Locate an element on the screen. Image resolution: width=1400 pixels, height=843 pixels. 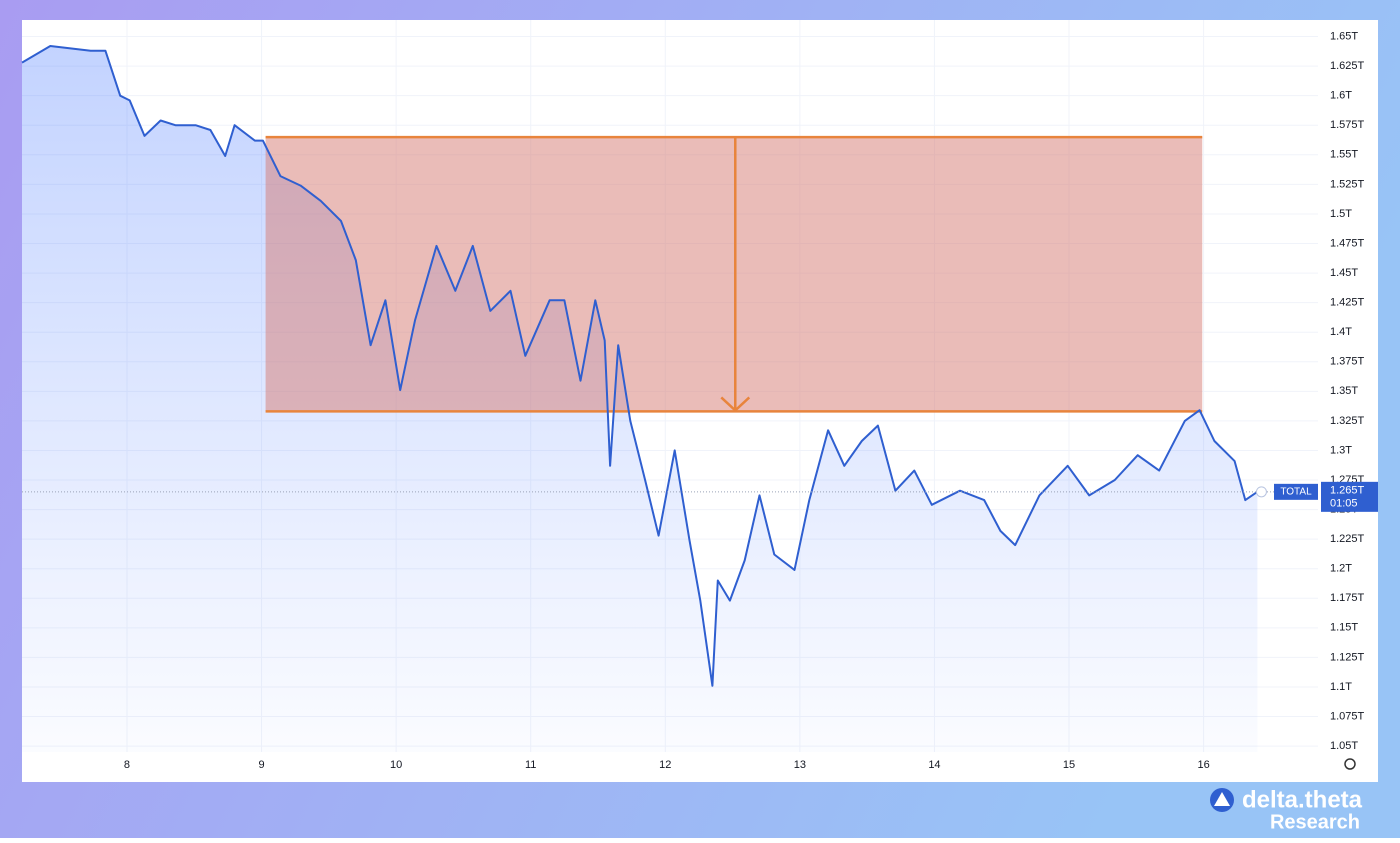
y-tick-label: 1.125T is located at coordinates (1347, 657).